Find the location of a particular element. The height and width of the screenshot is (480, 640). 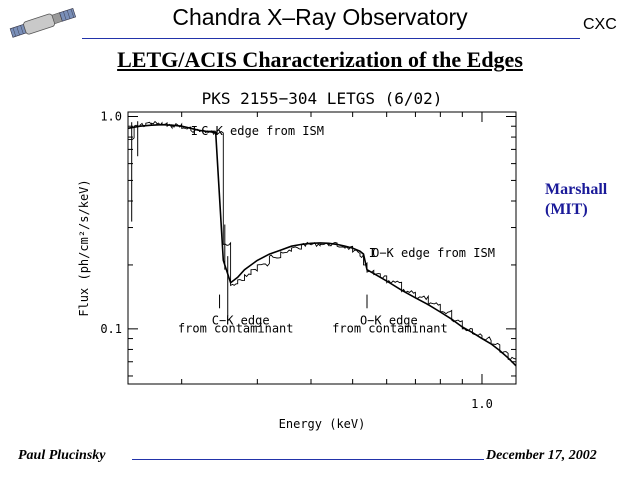

annotation-7: from contaminant is located at coordinates (390, 329).